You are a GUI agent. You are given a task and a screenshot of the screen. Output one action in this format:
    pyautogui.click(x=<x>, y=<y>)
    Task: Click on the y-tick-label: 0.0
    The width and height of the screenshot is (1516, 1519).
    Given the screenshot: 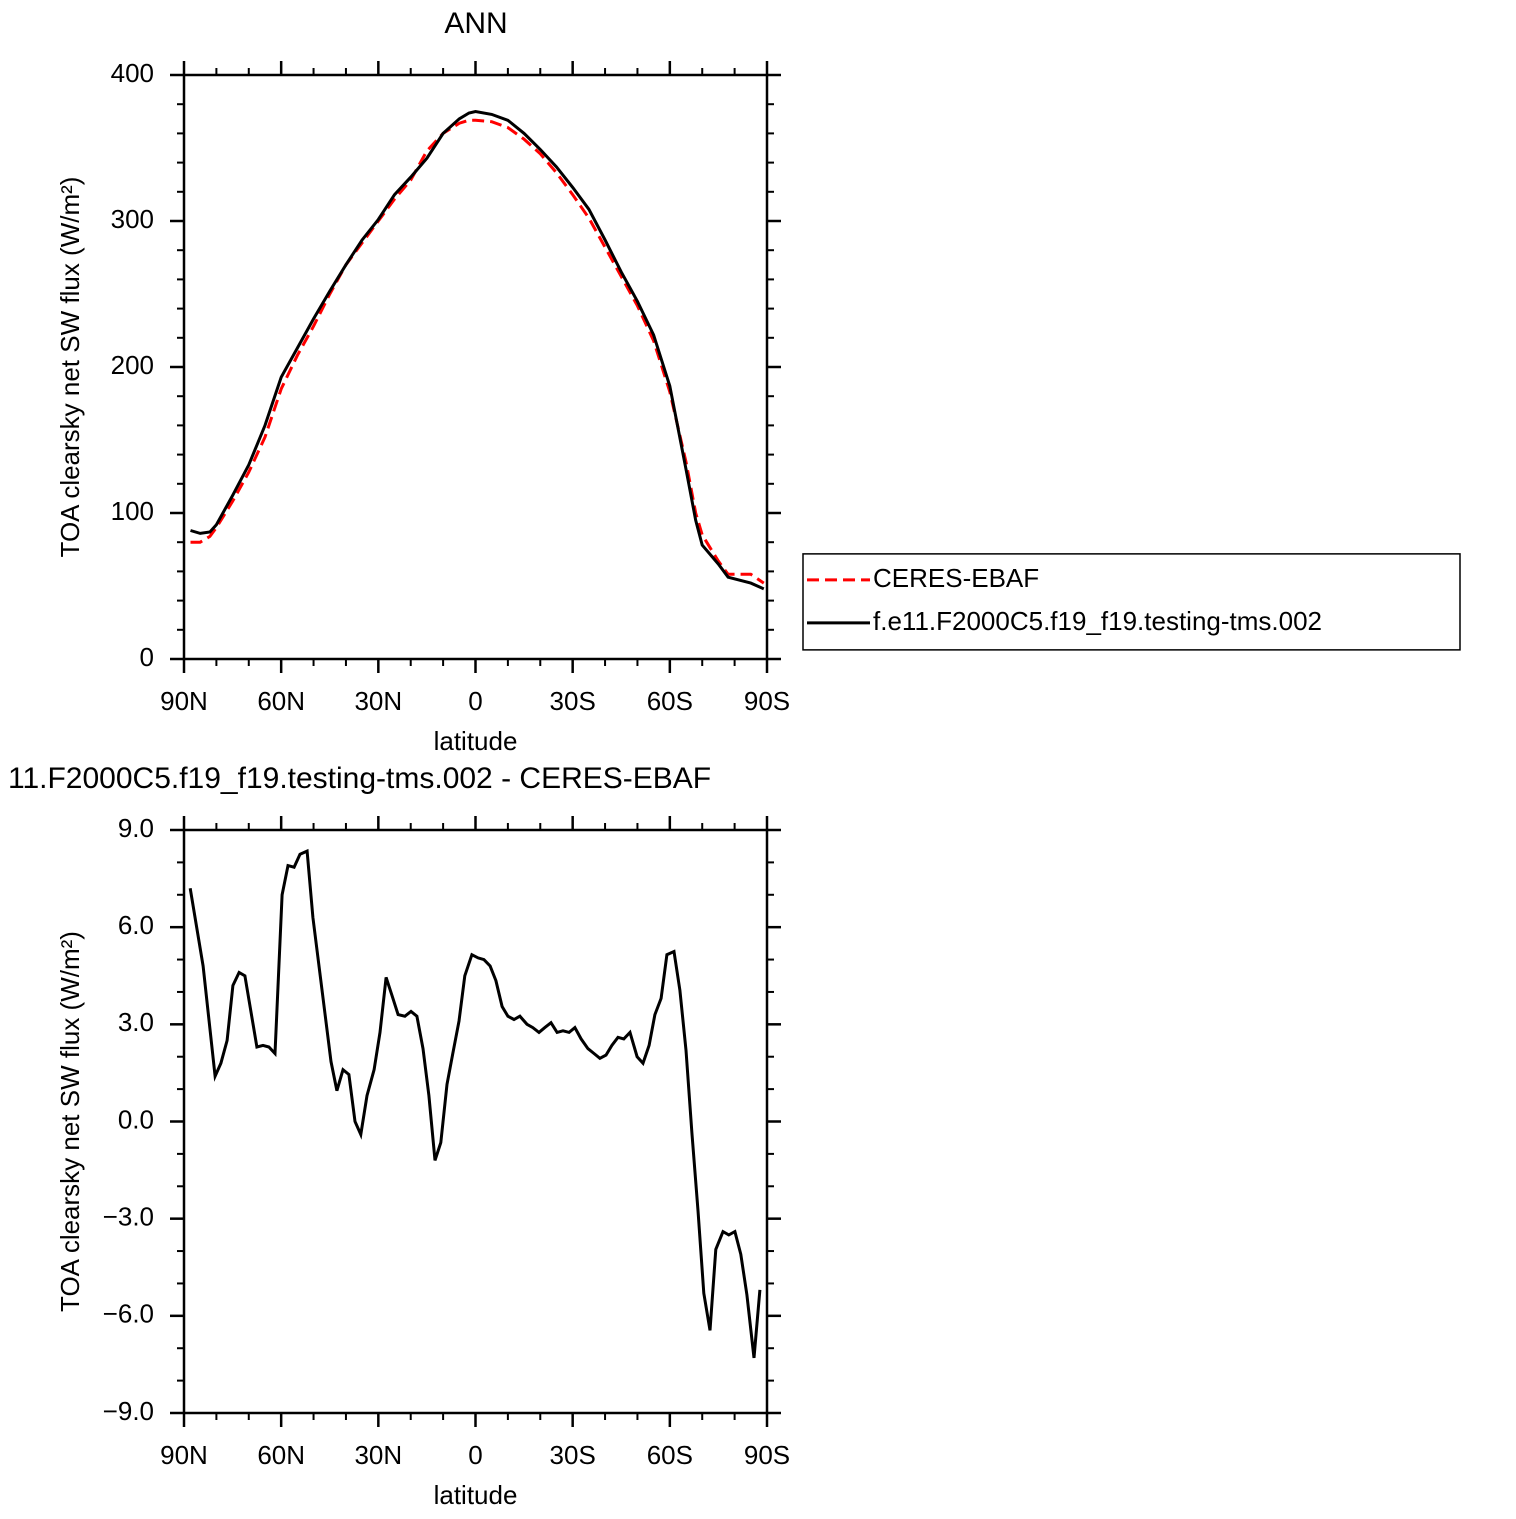 What is the action you would take?
    pyautogui.click(x=136, y=1119)
    